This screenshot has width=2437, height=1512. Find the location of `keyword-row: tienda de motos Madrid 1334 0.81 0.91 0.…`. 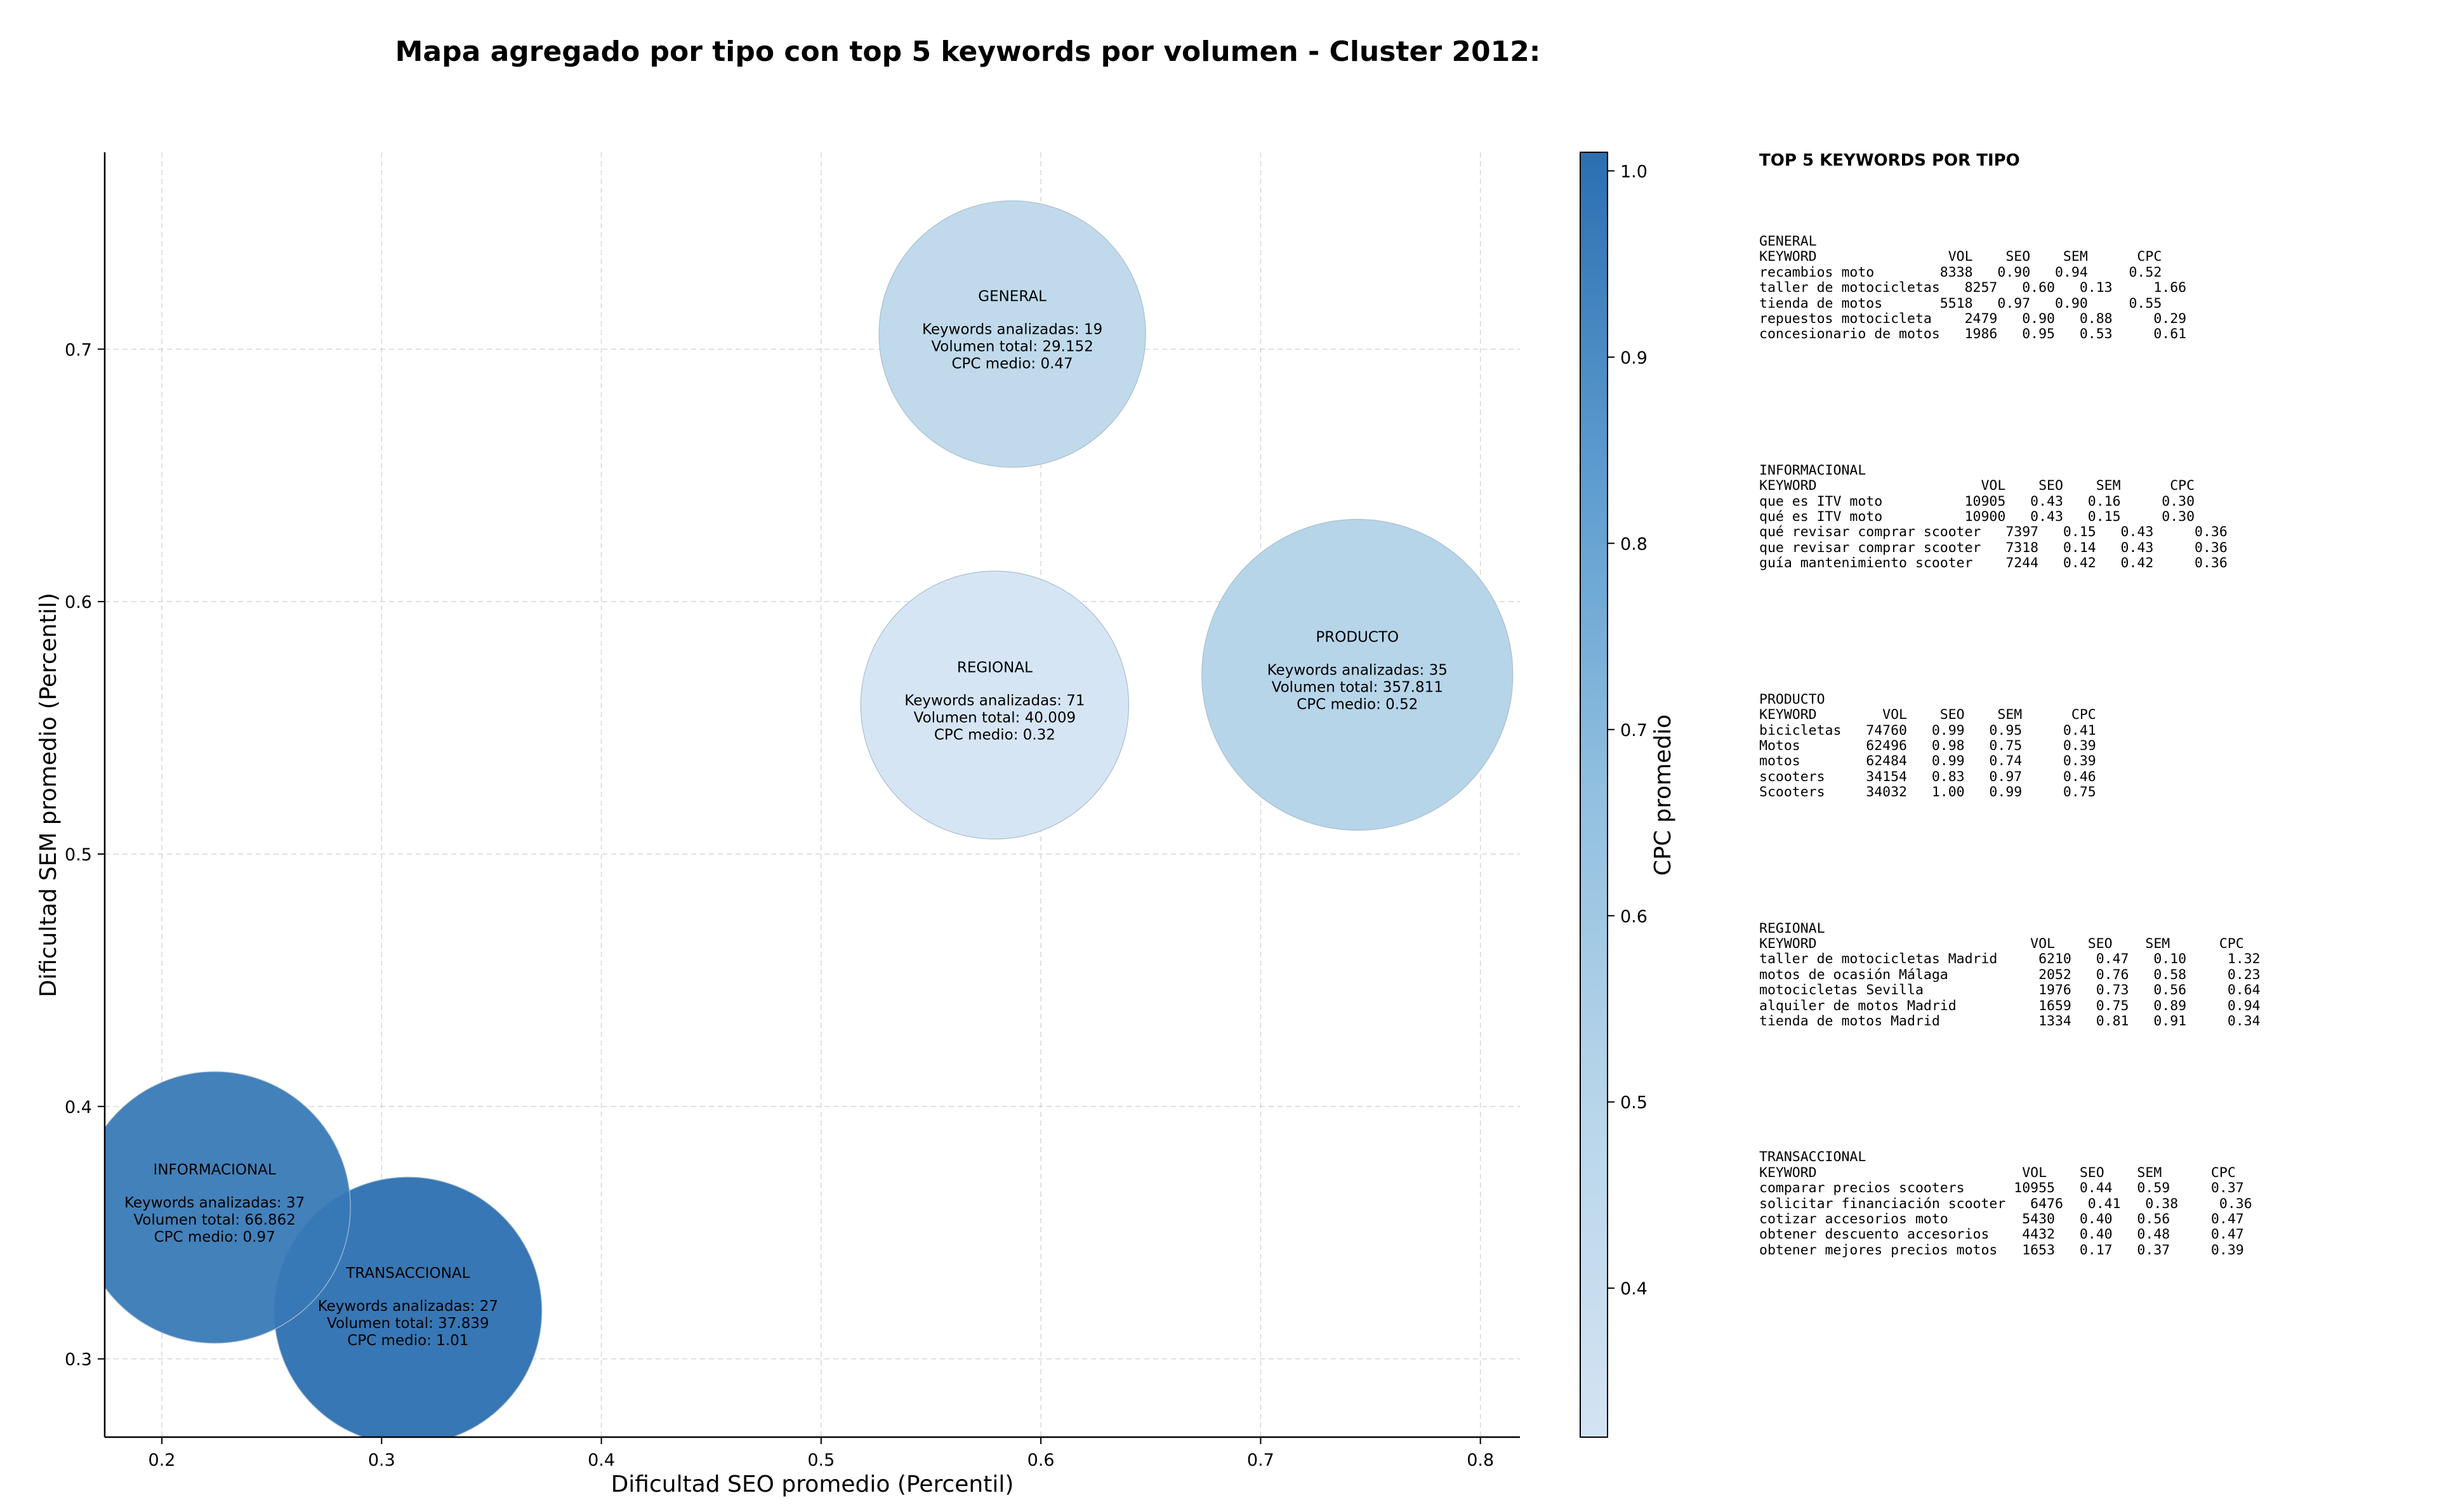

keyword-row: tienda de motos Madrid 1334 0.81 0.91 0.… is located at coordinates (2010, 1021).